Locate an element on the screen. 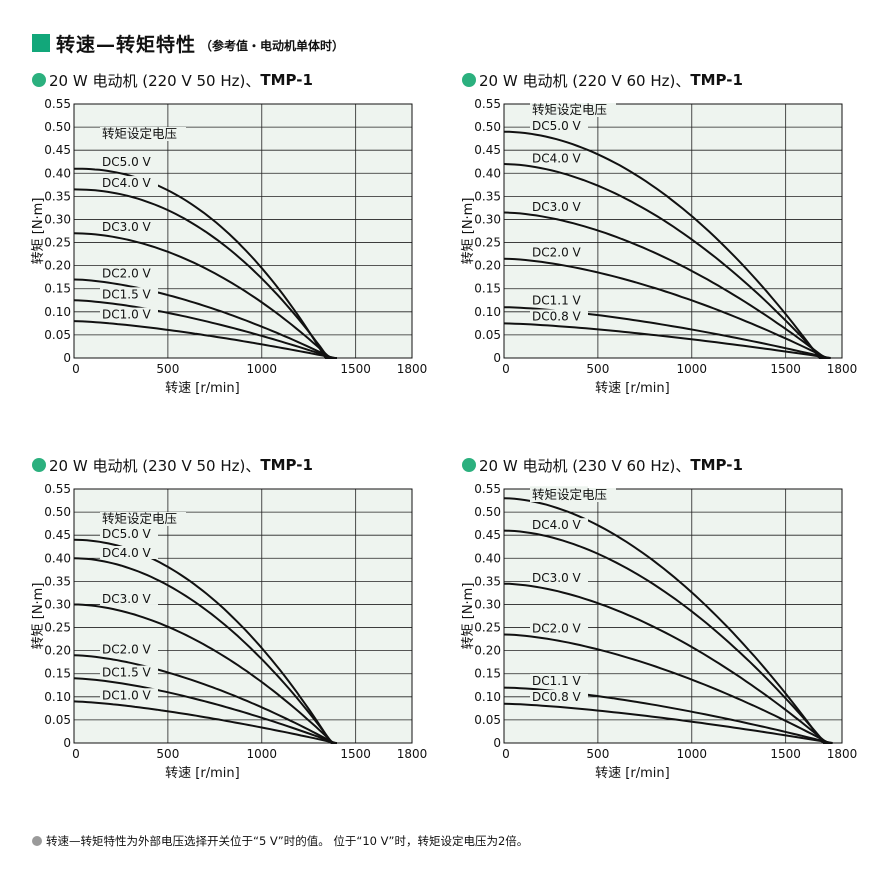 The width and height of the screenshot is (886, 876). y-tick-label: 0 is located at coordinates (497, 743).